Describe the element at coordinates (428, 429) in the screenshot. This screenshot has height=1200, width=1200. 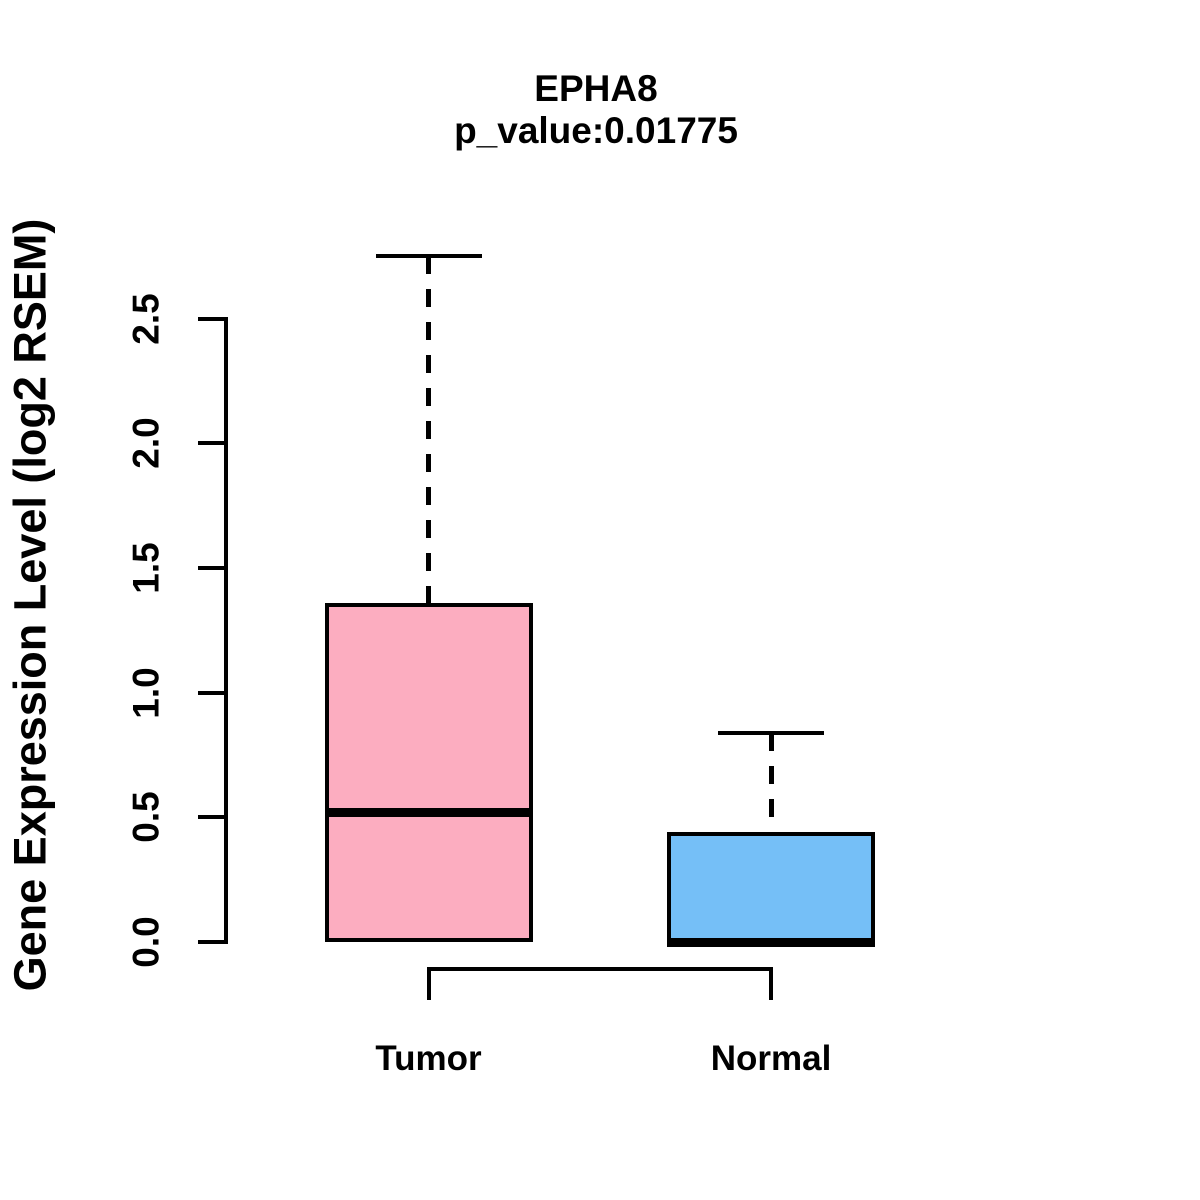
I see `upper-whisker-tumor` at that location.